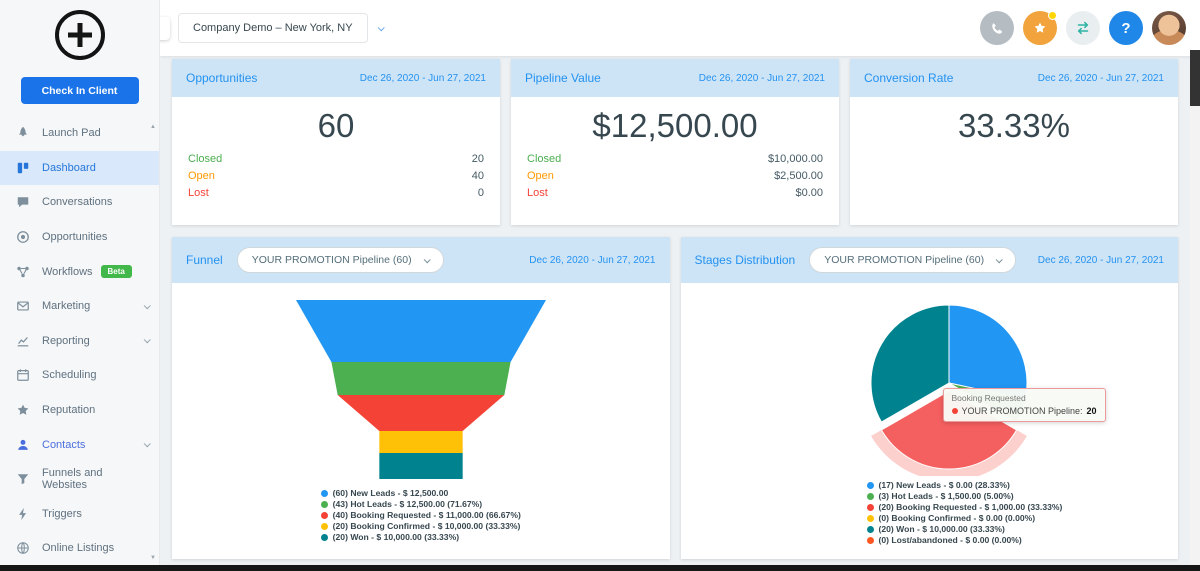  I want to click on sidebar-item-workflows: Workflows Beta, so click(79, 271).